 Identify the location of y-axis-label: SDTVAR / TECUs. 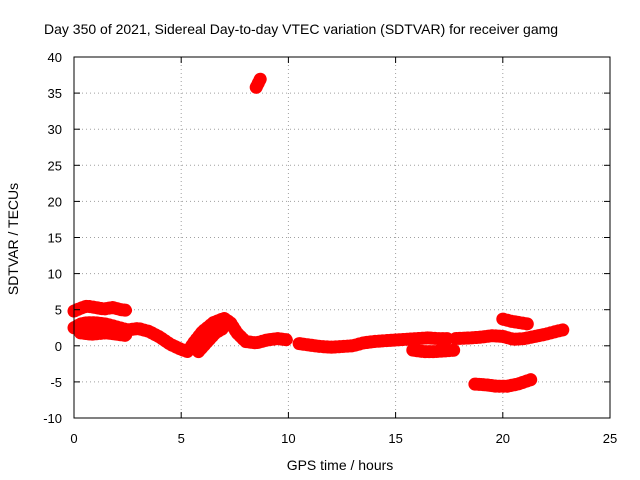
(13, 239).